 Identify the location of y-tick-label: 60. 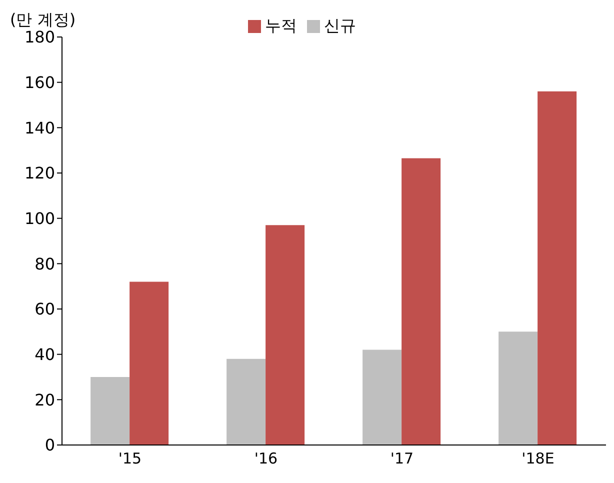
(44, 309).